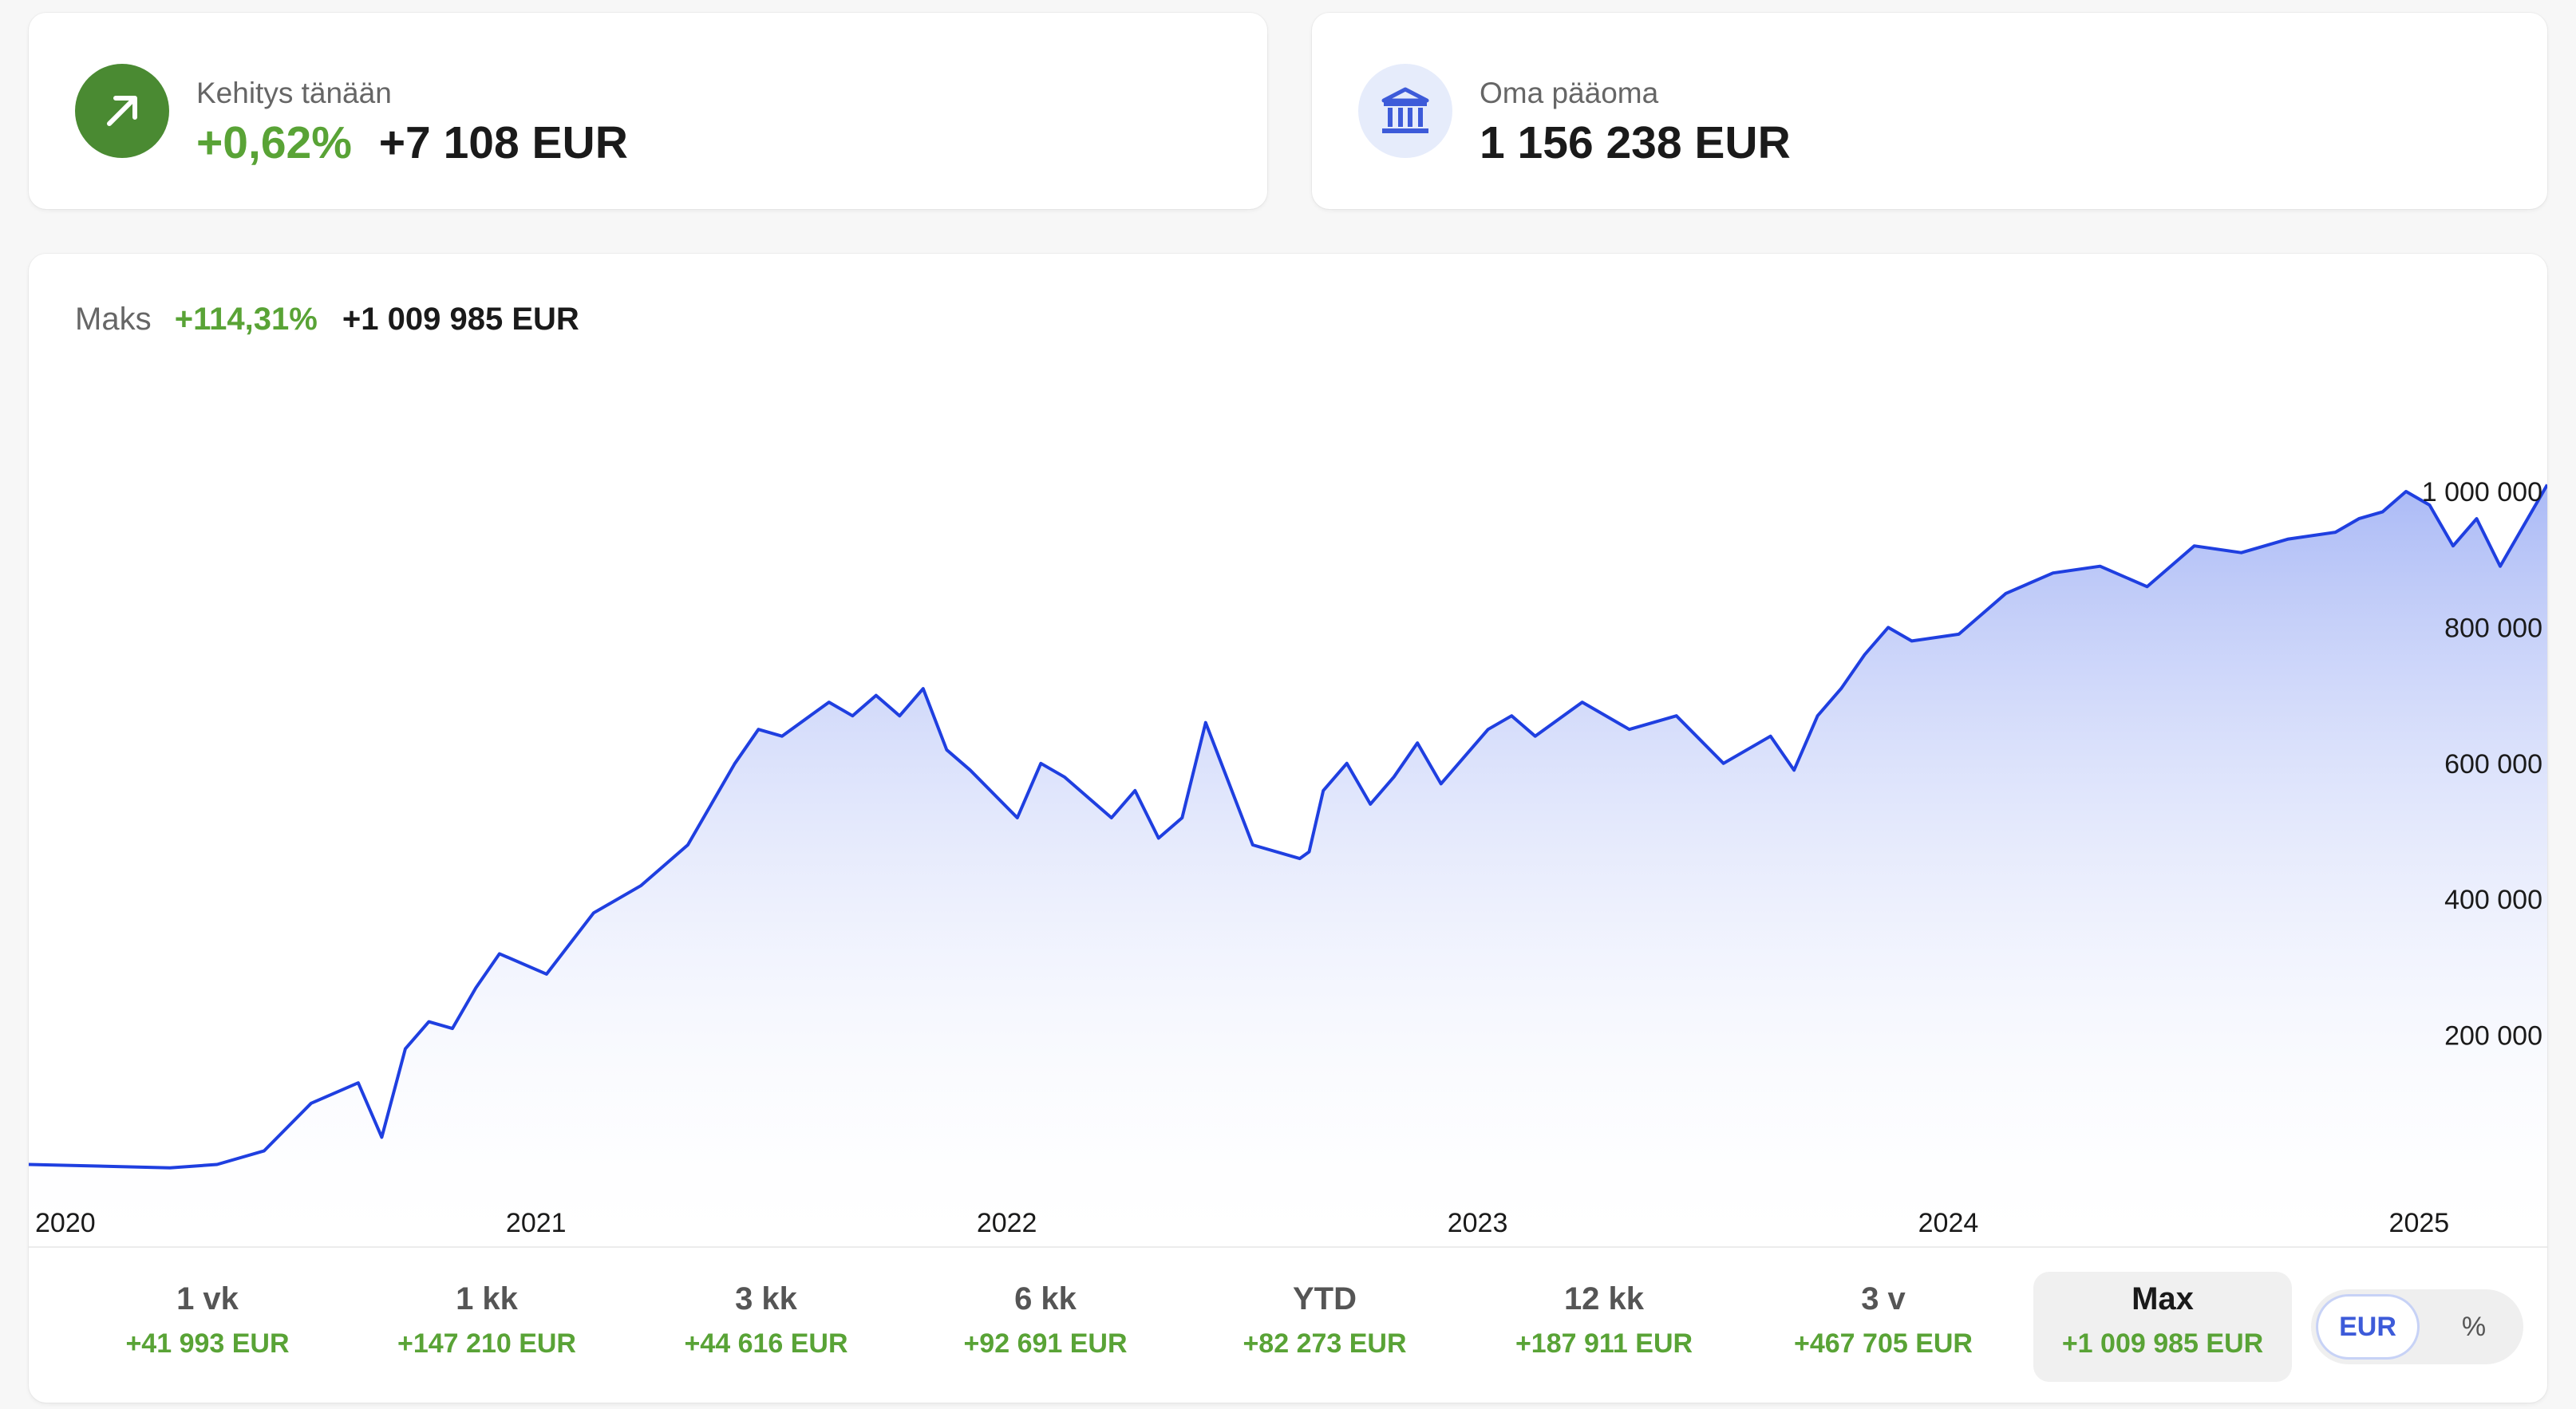  What do you see at coordinates (766, 1344) in the screenshot?
I see `period-change: +44 616 EUR` at bounding box center [766, 1344].